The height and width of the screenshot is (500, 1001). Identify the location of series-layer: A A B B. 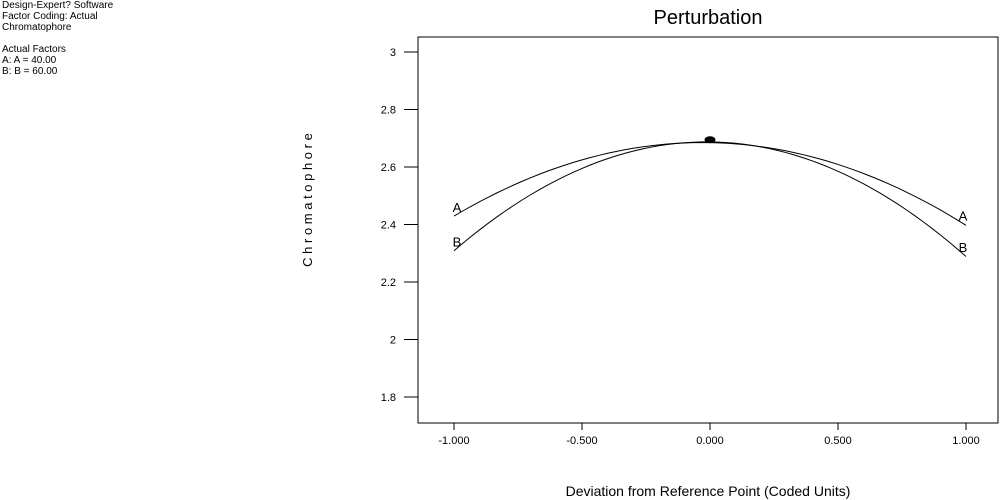
(710, 196).